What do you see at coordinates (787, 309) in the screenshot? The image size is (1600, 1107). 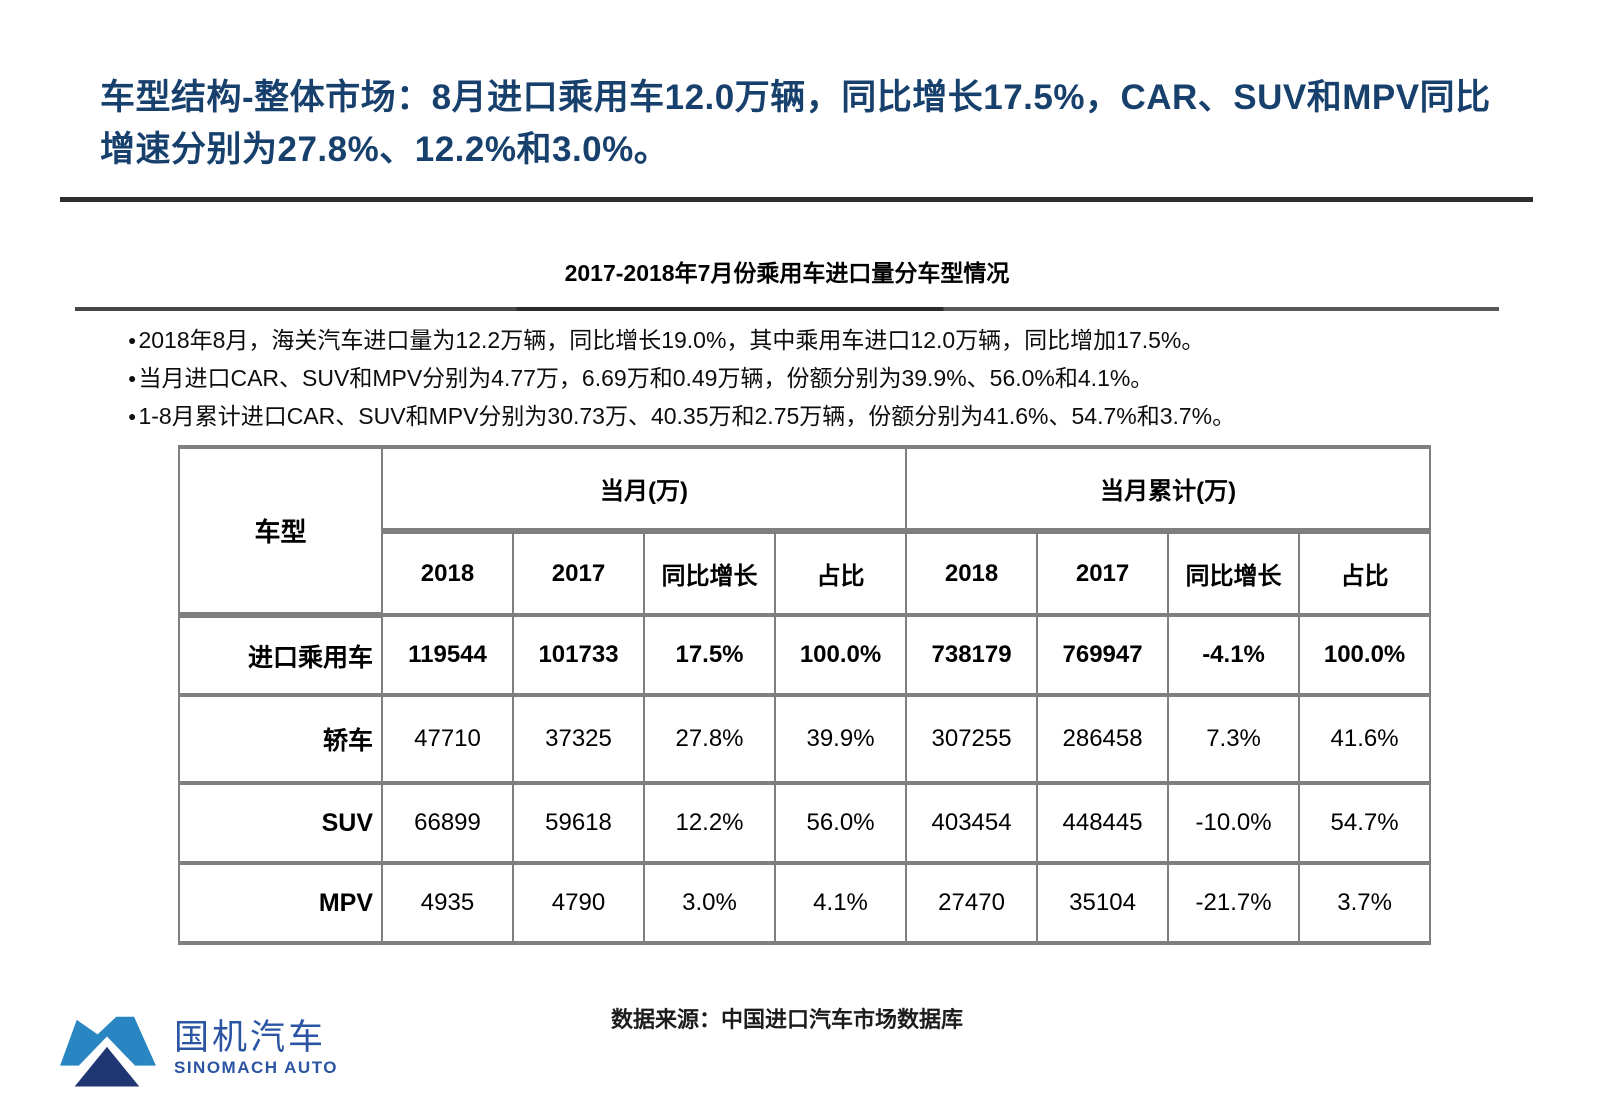 I see `caption-divider` at bounding box center [787, 309].